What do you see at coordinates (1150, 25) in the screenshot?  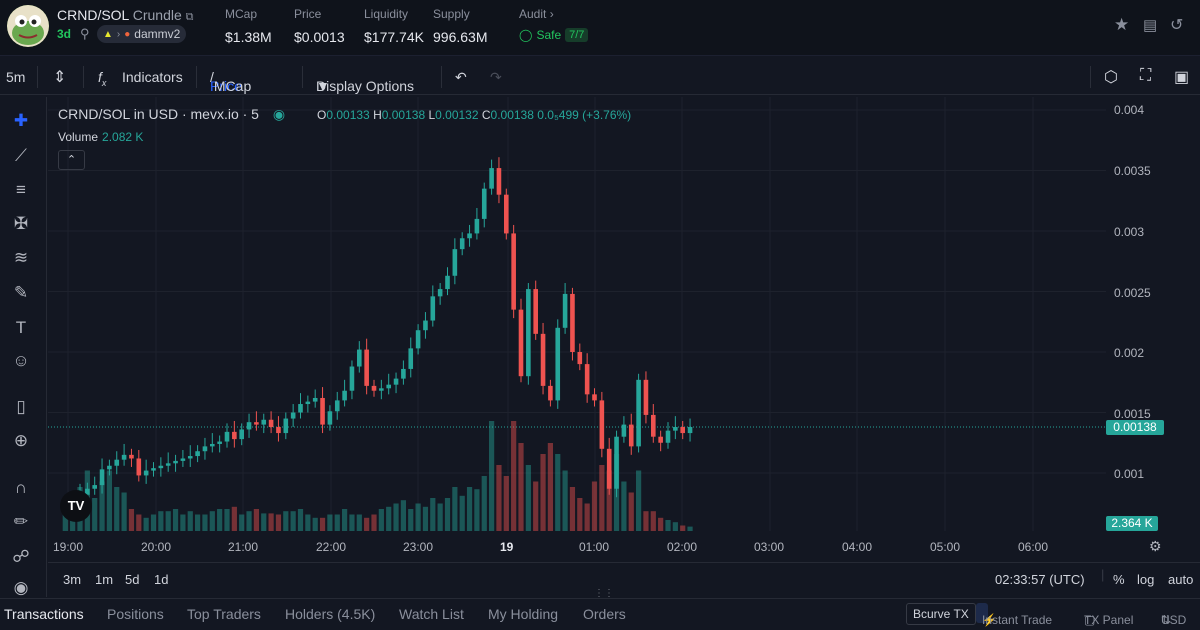 I see `layout-icon: ▤` at bounding box center [1150, 25].